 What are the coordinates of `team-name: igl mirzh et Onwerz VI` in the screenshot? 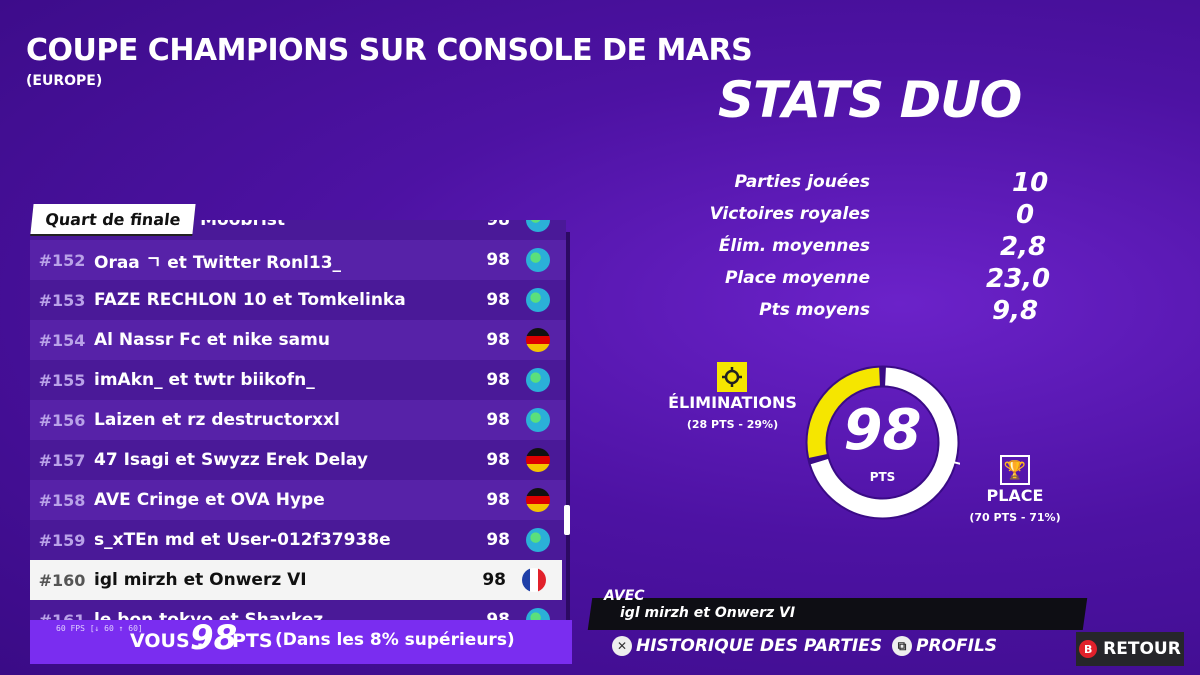 It's located at (200, 580).